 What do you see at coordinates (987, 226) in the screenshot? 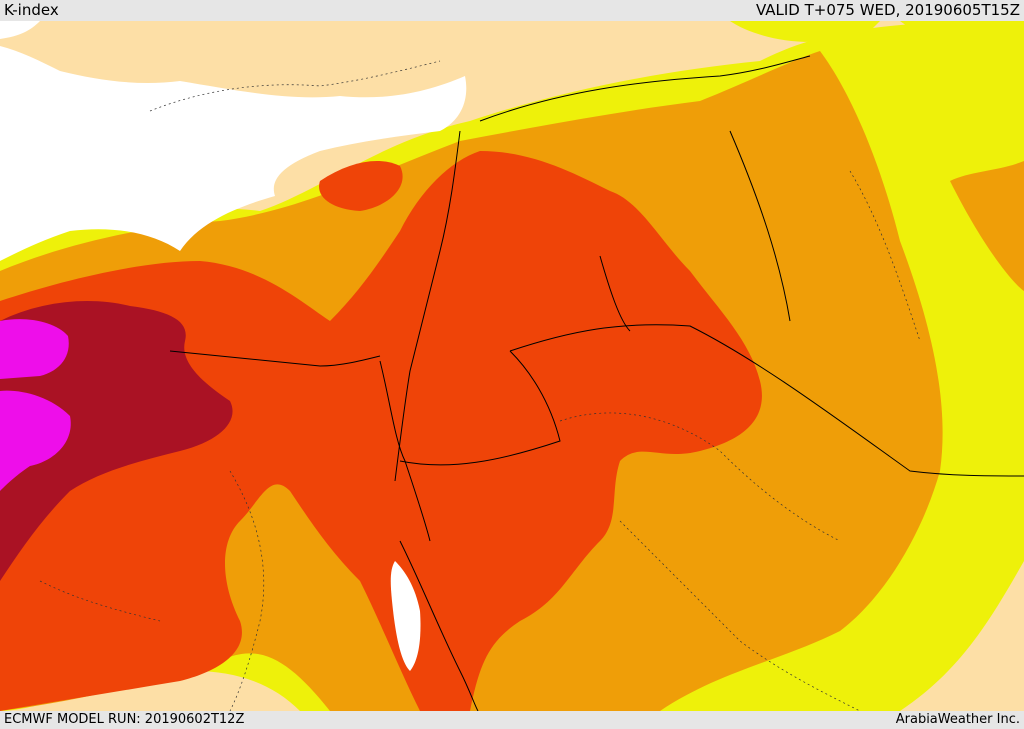
I see `k-index-band-orange-east` at bounding box center [987, 226].